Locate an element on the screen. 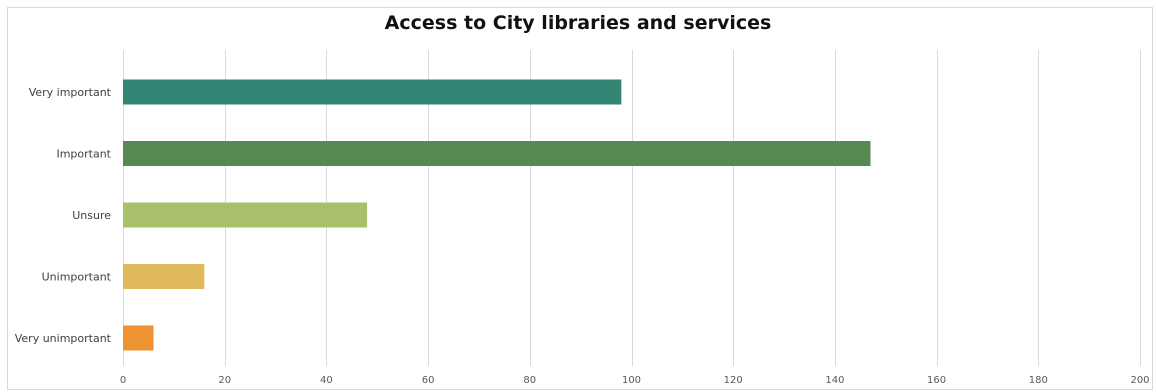  chart-title: Access to City libraries and services is located at coordinates (578, 23).